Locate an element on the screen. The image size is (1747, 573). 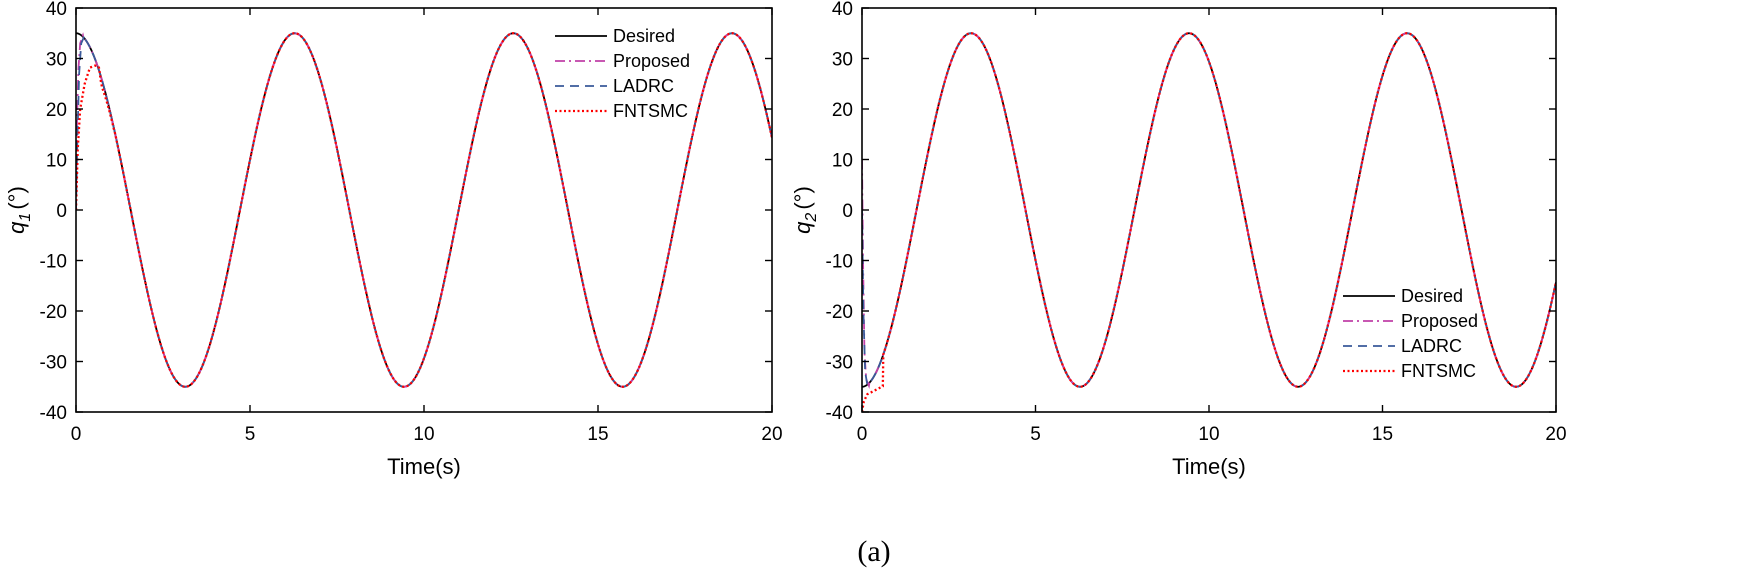
y-axis-label: q2 (°) is located at coordinates (805, 210).